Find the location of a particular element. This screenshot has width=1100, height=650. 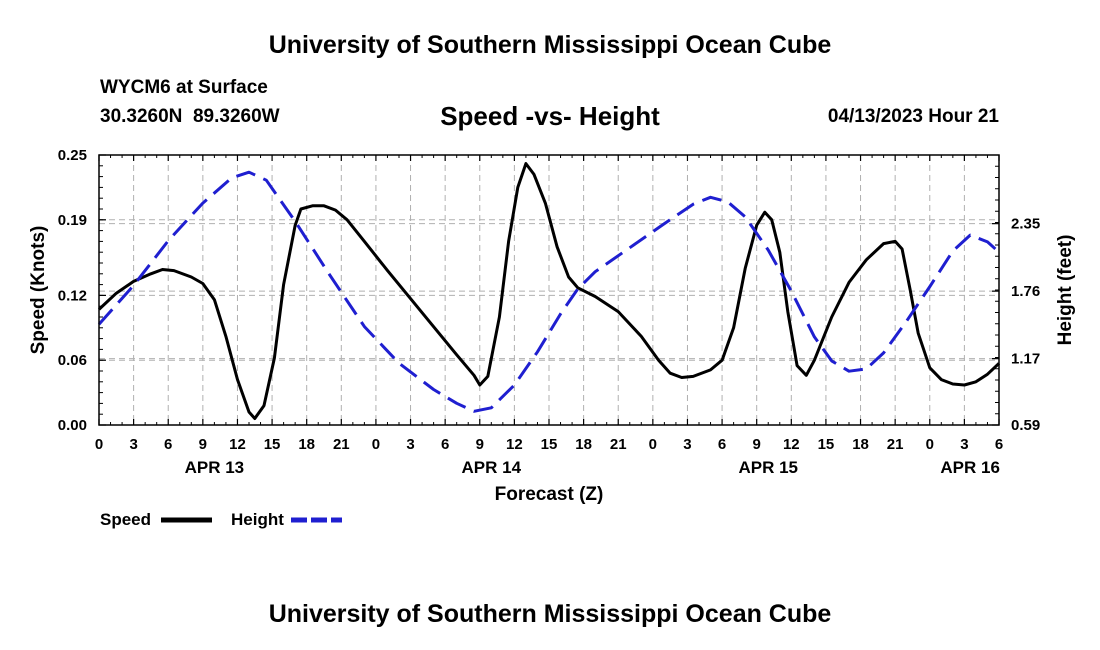

latitude: 30.3260N is located at coordinates (141, 116).